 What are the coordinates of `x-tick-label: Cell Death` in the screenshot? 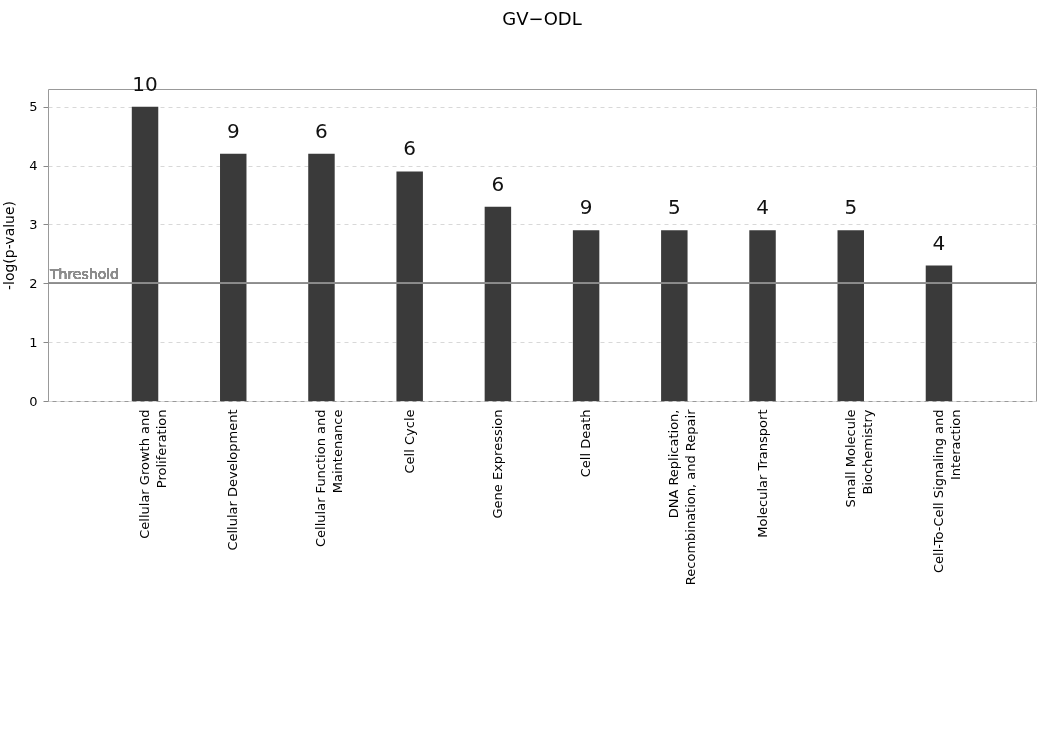 It's located at (586, 443).